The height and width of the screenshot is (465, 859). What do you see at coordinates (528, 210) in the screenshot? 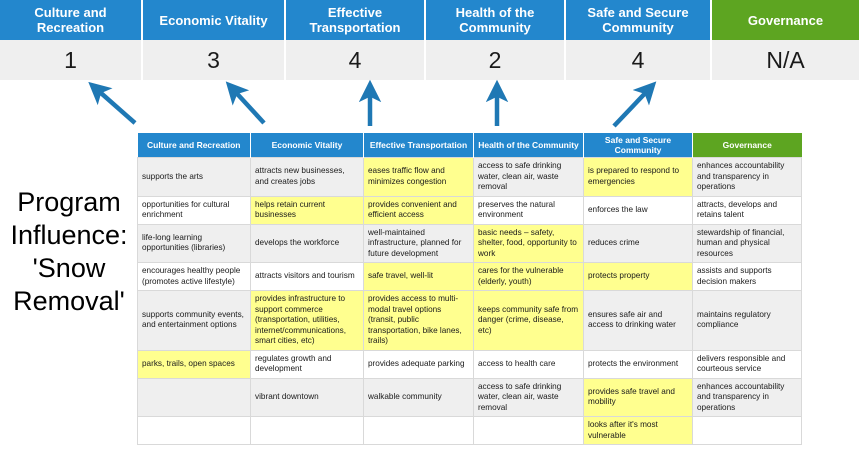
I see `matrix-cell: preserves the natural environment` at bounding box center [528, 210].